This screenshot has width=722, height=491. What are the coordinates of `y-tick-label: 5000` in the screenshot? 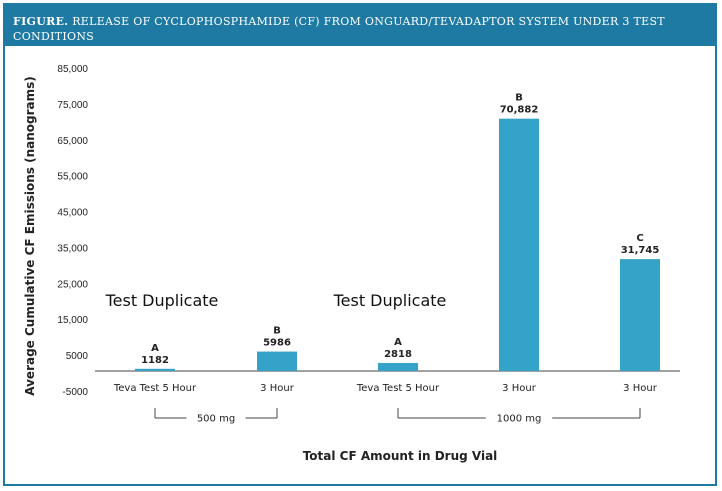 It's located at (77, 356).